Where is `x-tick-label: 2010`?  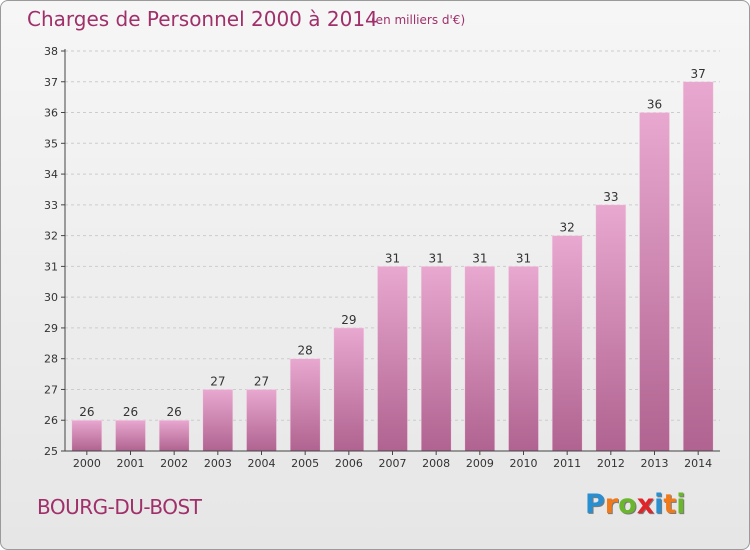 x-tick-label: 2010 is located at coordinates (524, 463).